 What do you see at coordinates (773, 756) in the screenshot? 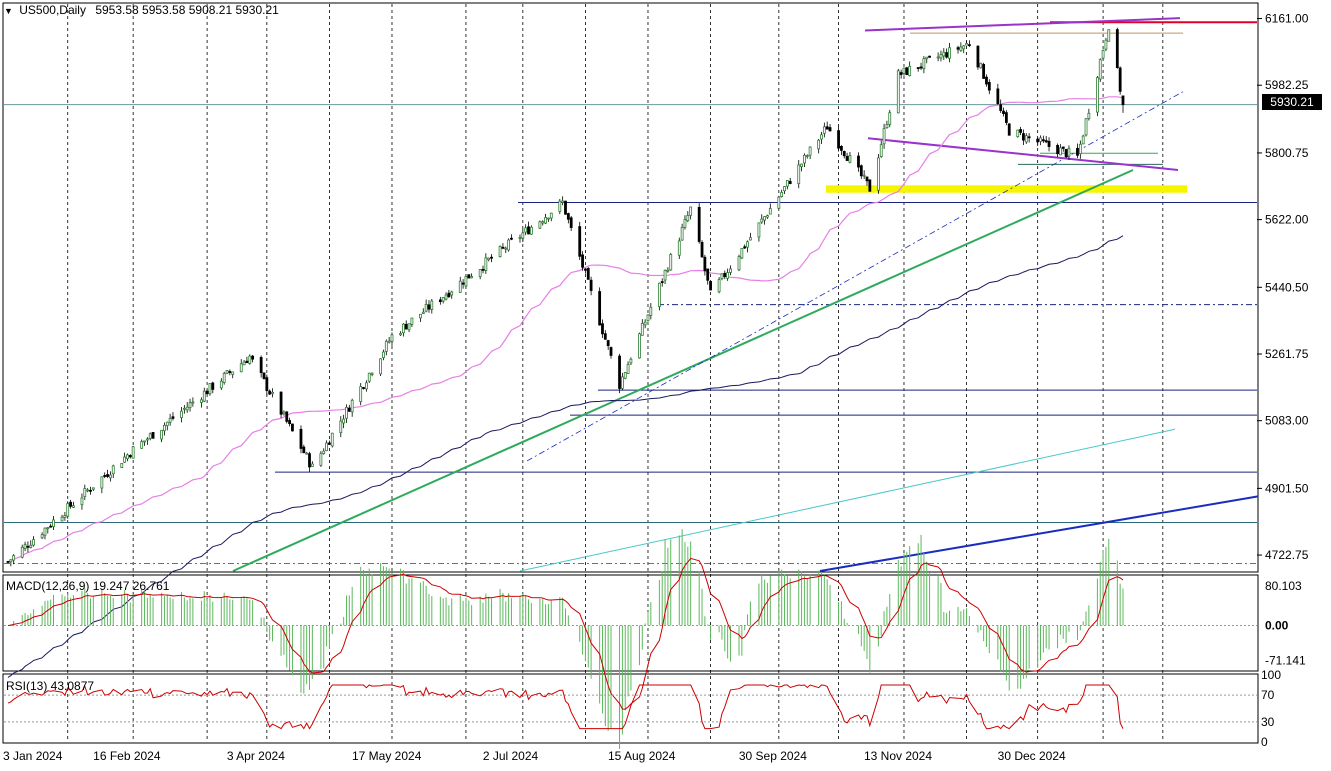
I see `time-tick-label: 30 Sep 2024` at bounding box center [773, 756].